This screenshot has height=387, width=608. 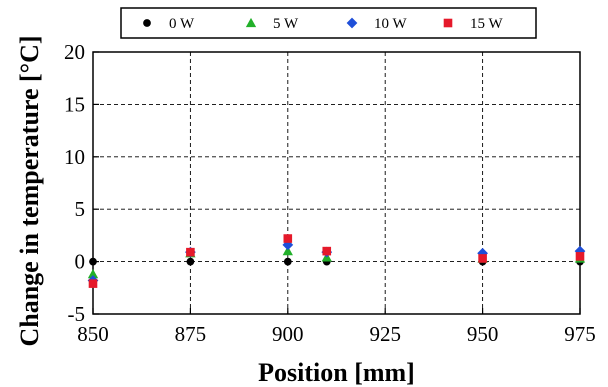 What do you see at coordinates (74, 52) in the screenshot?
I see `y-tick-label: 20` at bounding box center [74, 52].